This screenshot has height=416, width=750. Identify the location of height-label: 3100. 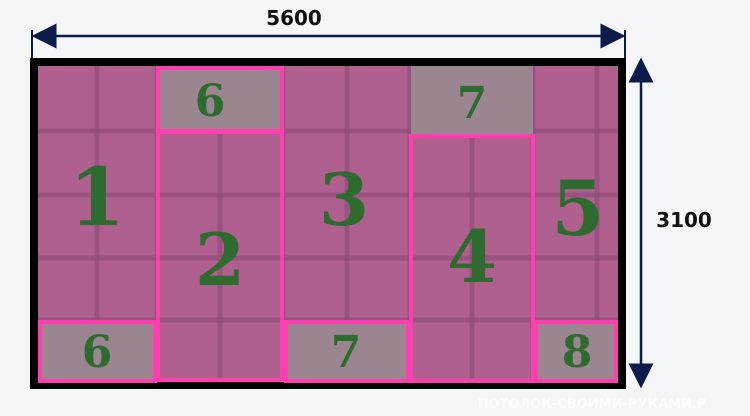
(684, 220).